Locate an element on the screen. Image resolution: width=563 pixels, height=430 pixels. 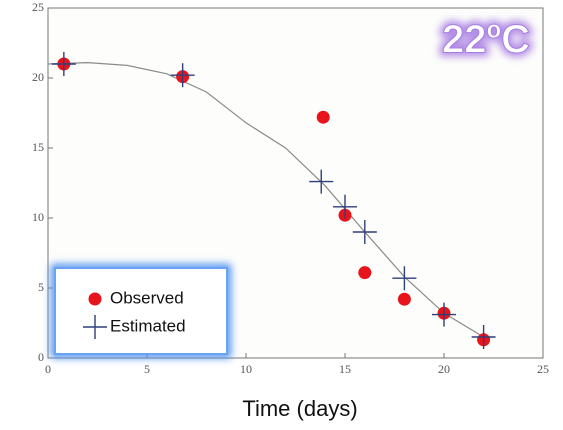
y-tick-label: 5 is located at coordinates (41, 287).